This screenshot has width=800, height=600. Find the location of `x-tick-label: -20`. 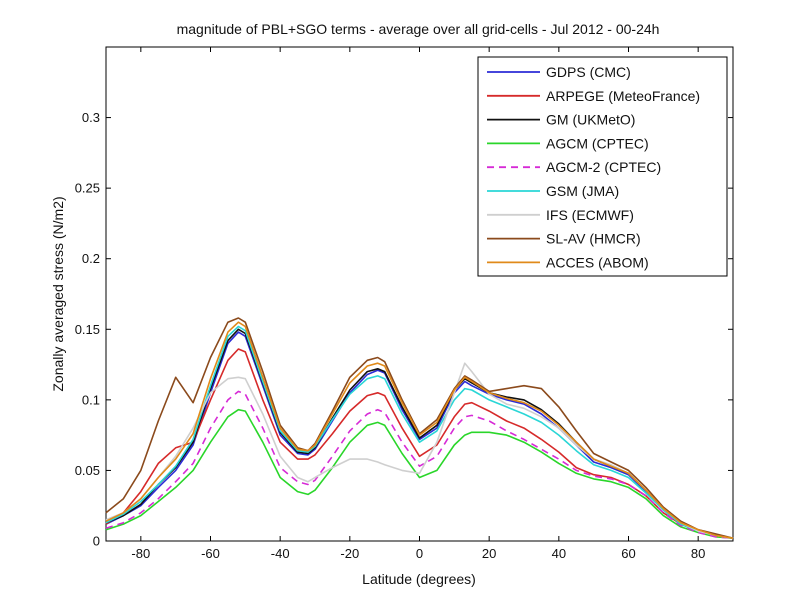

x-tick-label: -20 is located at coordinates (349, 553).